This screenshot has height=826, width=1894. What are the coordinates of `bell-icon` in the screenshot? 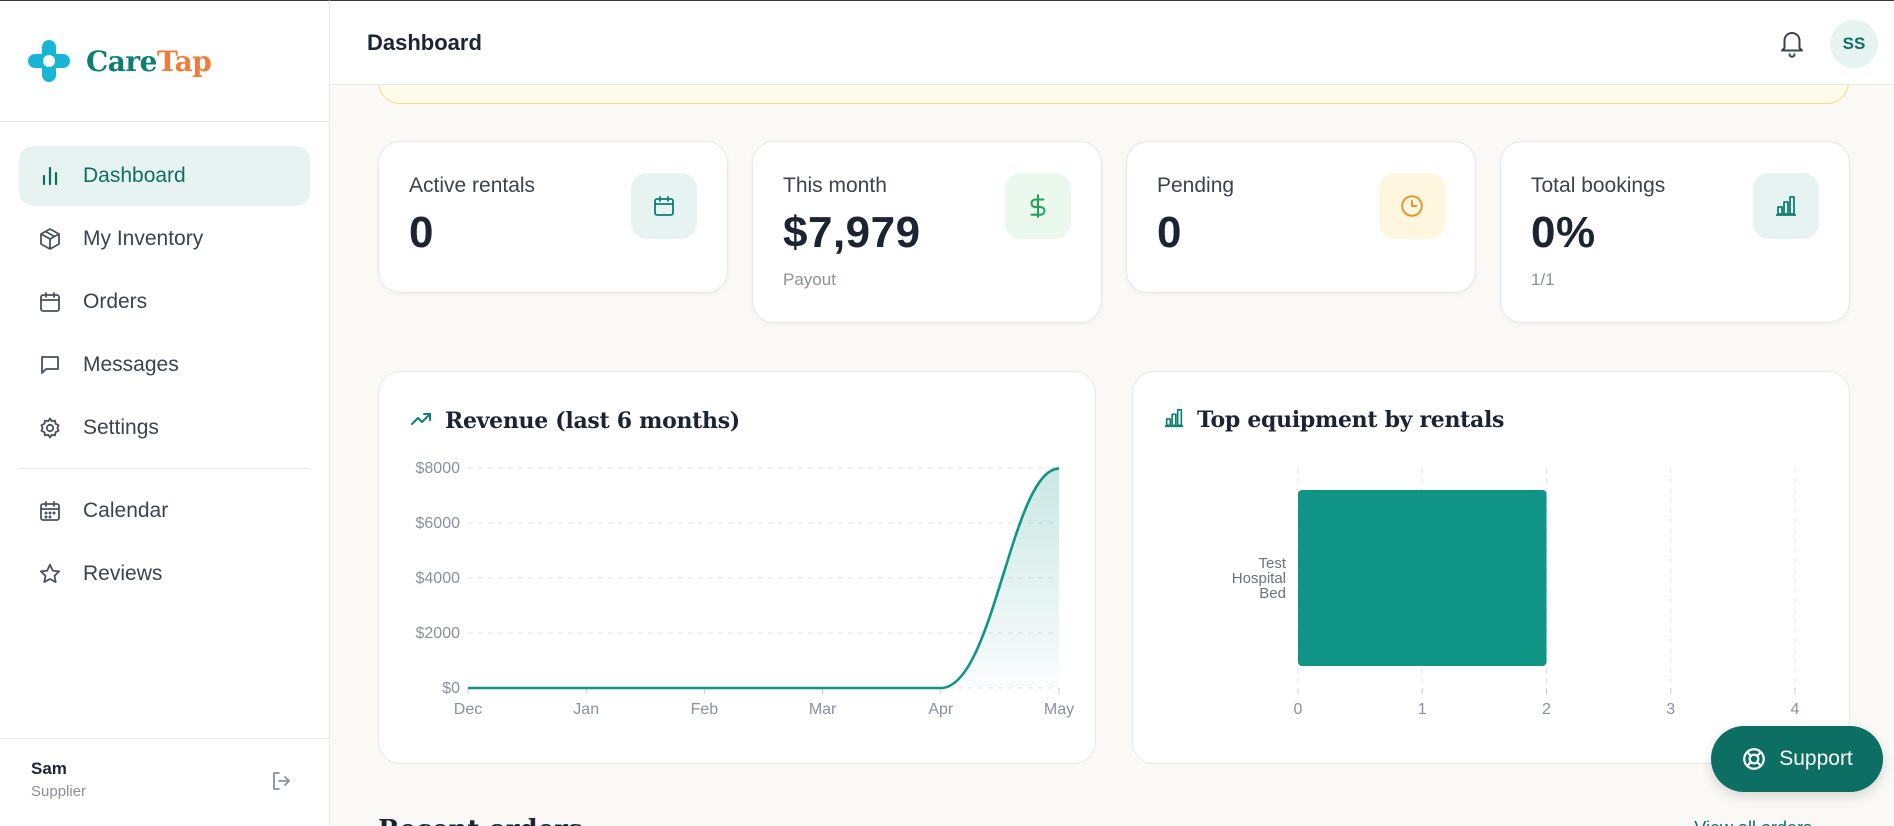 It's located at (1792, 43).